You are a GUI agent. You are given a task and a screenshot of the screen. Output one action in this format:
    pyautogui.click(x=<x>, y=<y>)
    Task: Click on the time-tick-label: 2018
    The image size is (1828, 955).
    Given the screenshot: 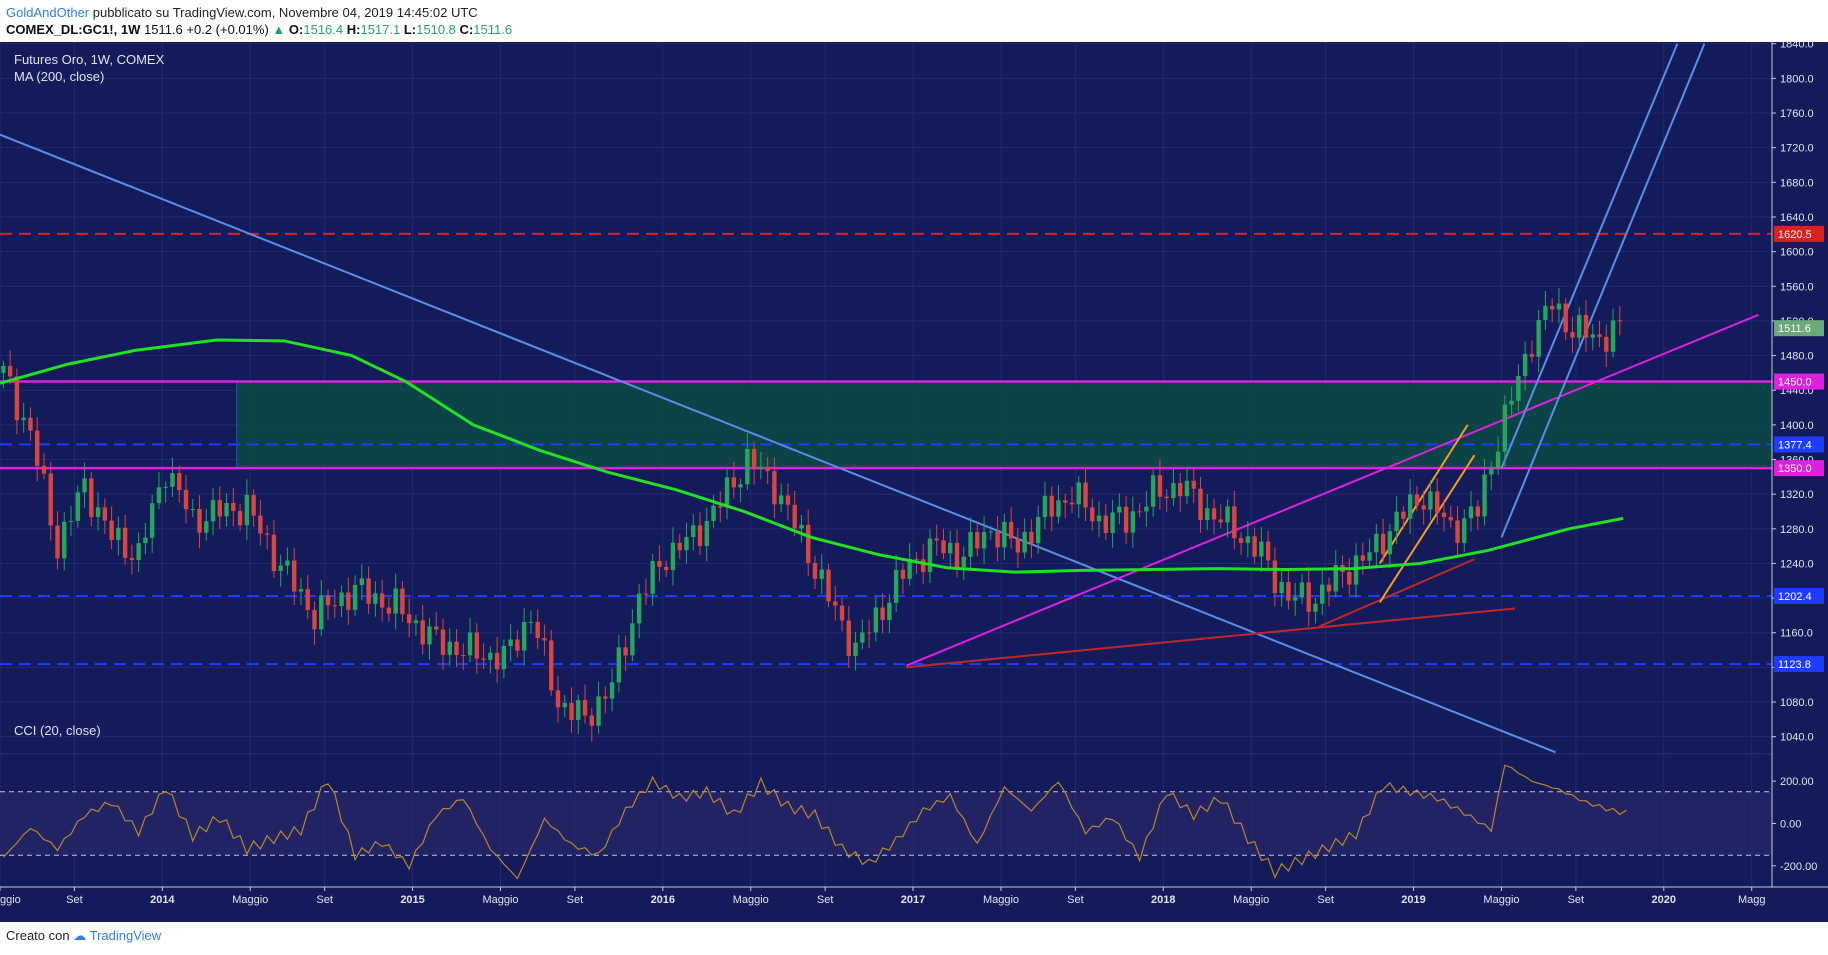 What is the action you would take?
    pyautogui.click(x=1163, y=900)
    